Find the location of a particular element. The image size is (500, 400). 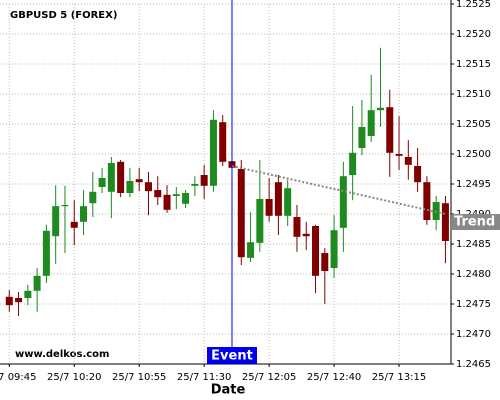

y-tick-label: 1.2505 is located at coordinates (473, 124).